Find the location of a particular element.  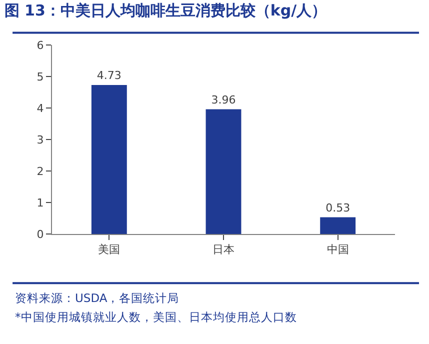

text: *中国使用城镇就业人数，美国、日本均使用总人口数 is located at coordinates (156, 317).